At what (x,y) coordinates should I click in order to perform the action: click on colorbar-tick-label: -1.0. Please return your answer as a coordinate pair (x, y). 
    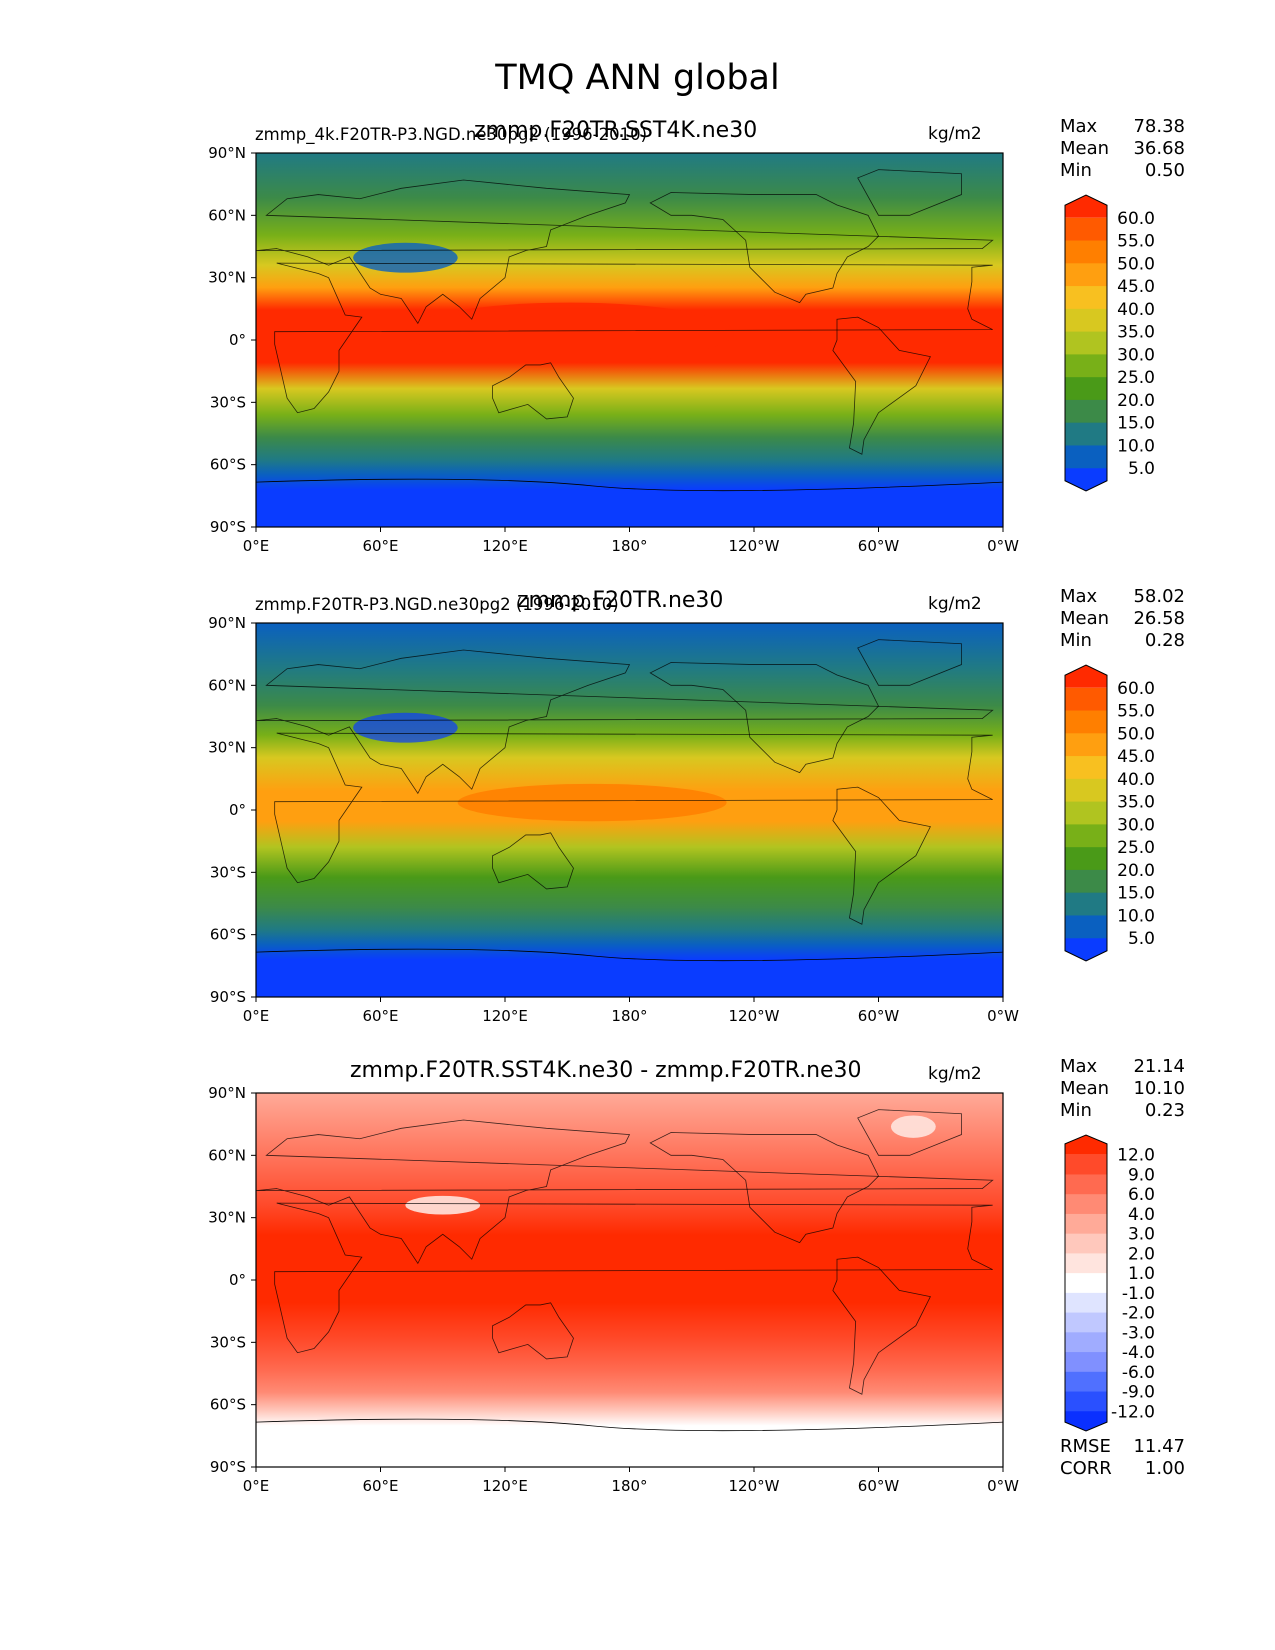
    Looking at the image, I should click on (1138, 1294).